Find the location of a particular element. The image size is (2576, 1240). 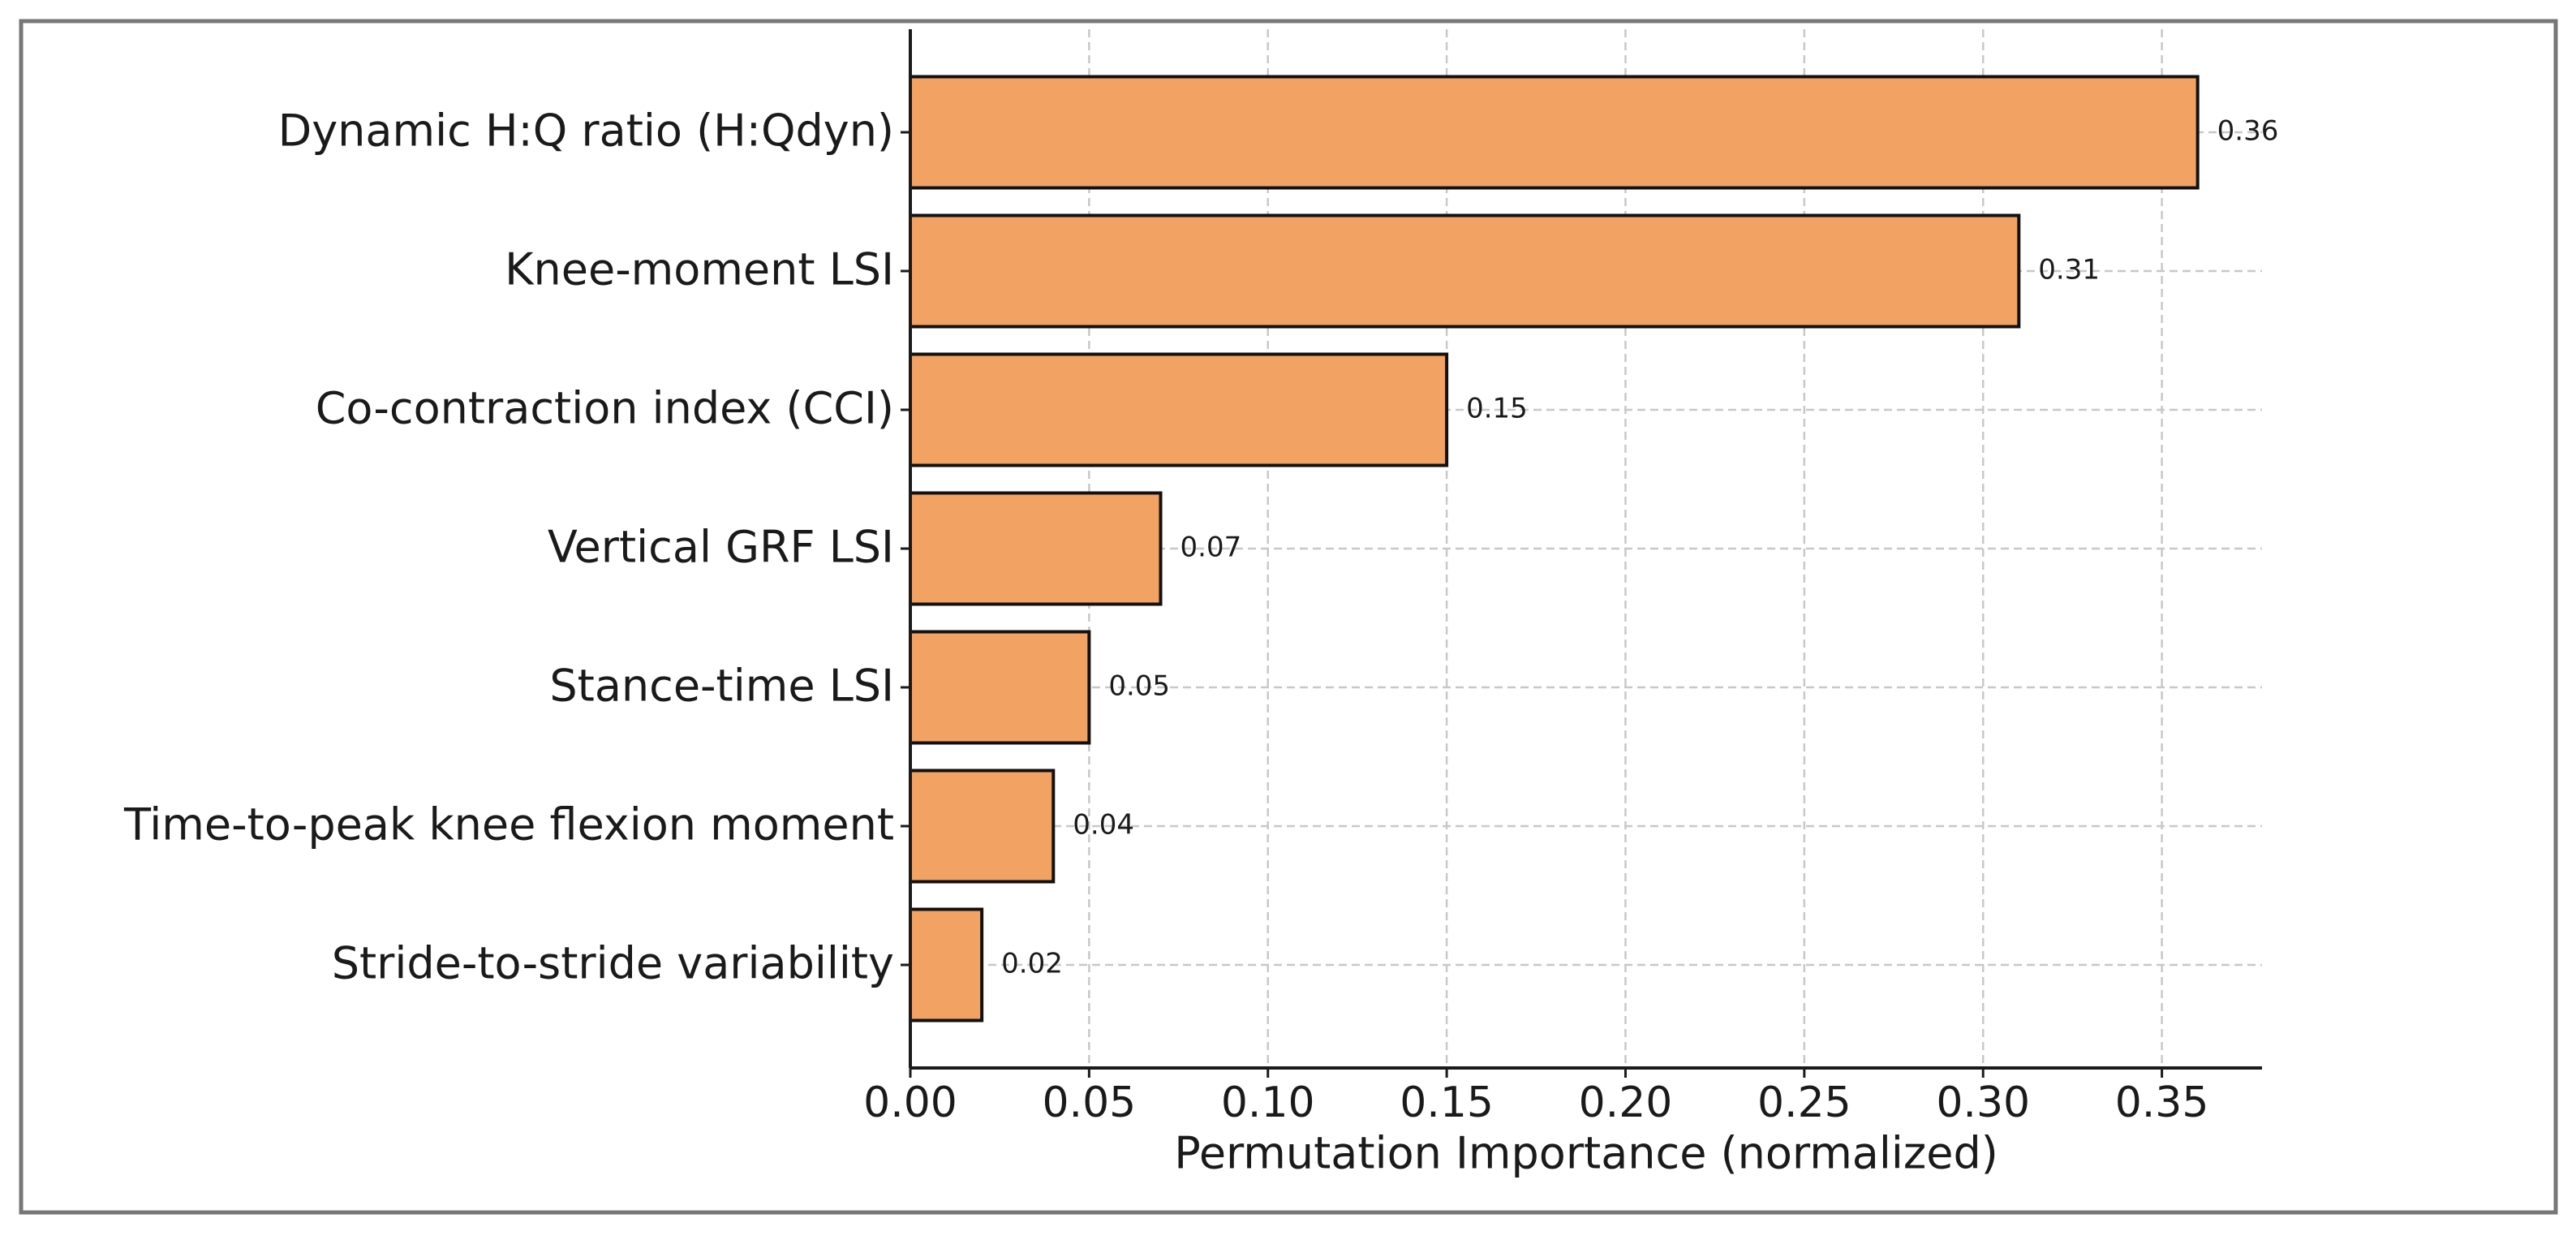

y-tick-label: Time-to-peak knee flexion moment is located at coordinates (509, 824).